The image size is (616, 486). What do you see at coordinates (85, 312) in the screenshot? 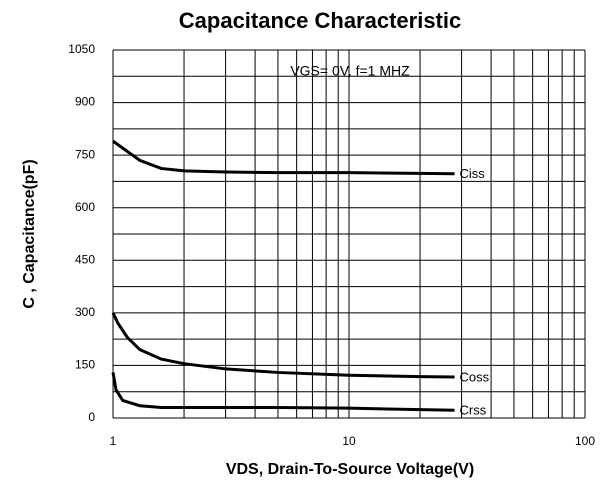
I see `y-tick-label: 300` at bounding box center [85, 312].